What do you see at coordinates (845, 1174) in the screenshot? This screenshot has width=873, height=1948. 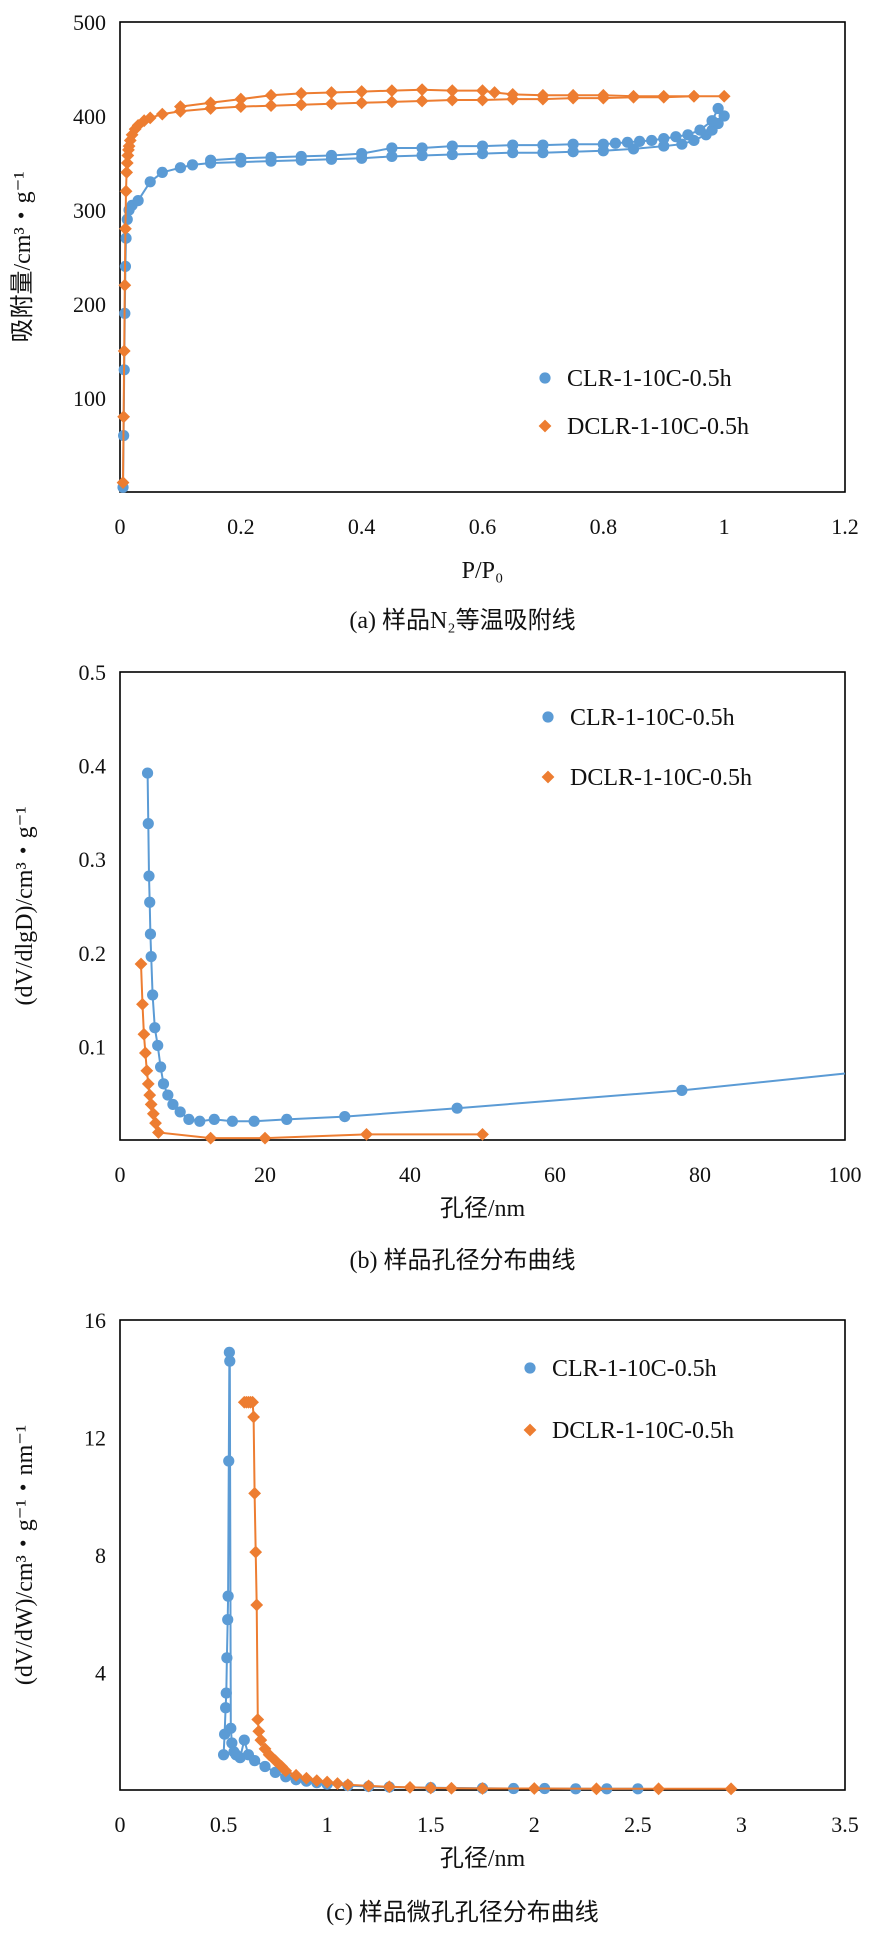 I see `x-tick-label: 100` at bounding box center [845, 1174].